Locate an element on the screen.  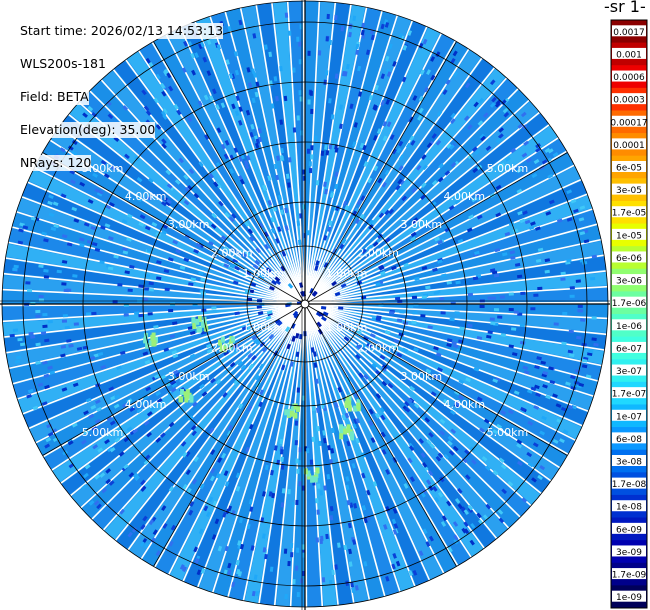
colorbar-tick-box is located at coordinates (629, 596).